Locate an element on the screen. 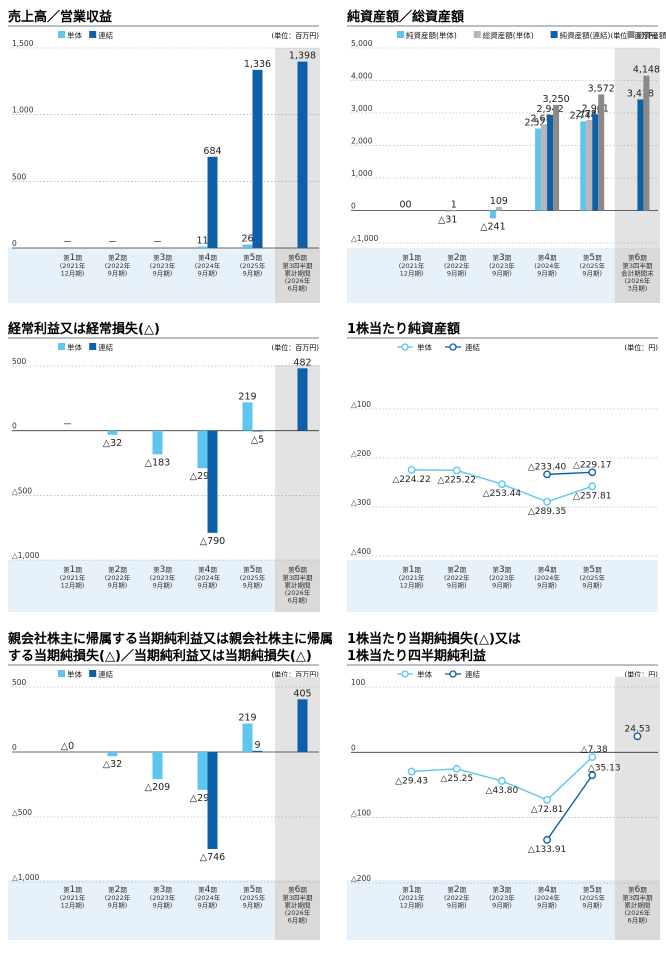 The image size is (666, 954). data-label: 1,336 is located at coordinates (257, 64).